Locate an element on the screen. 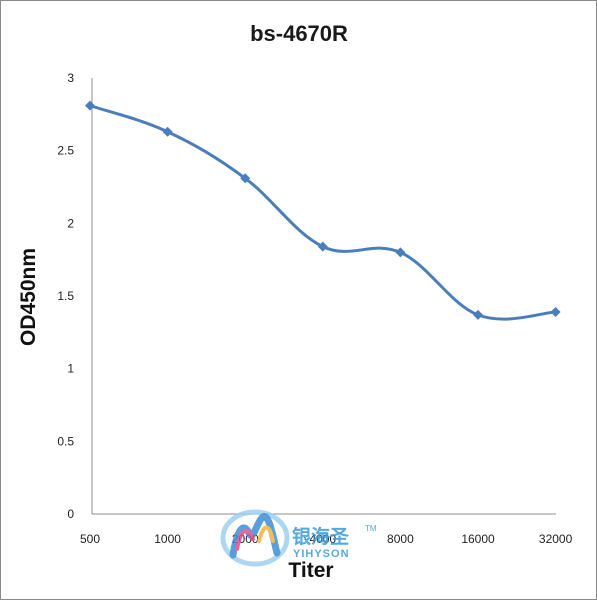  x-tick-labels: 500 1000 2000 4000 8000 16000 32000 is located at coordinates (326, 539).